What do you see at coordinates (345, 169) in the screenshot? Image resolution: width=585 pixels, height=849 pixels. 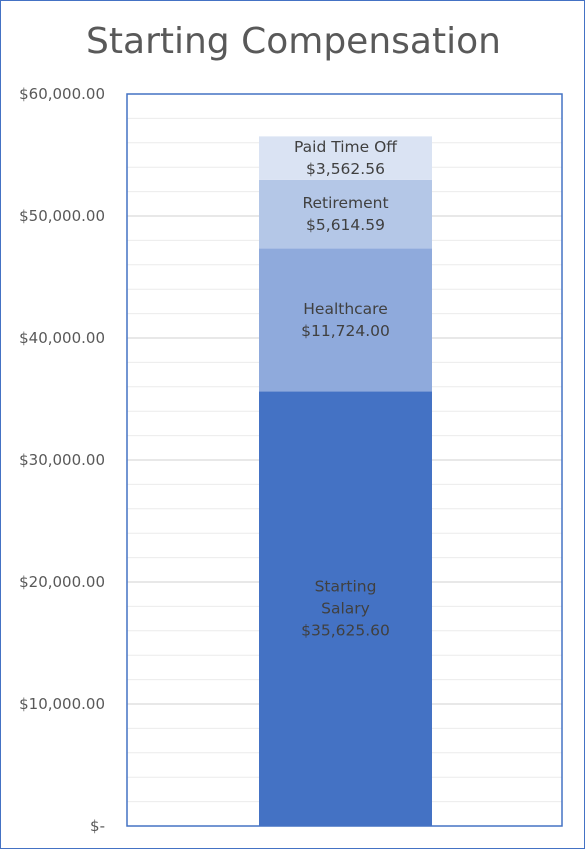 I see `data-label: $3,562.56` at bounding box center [345, 169].